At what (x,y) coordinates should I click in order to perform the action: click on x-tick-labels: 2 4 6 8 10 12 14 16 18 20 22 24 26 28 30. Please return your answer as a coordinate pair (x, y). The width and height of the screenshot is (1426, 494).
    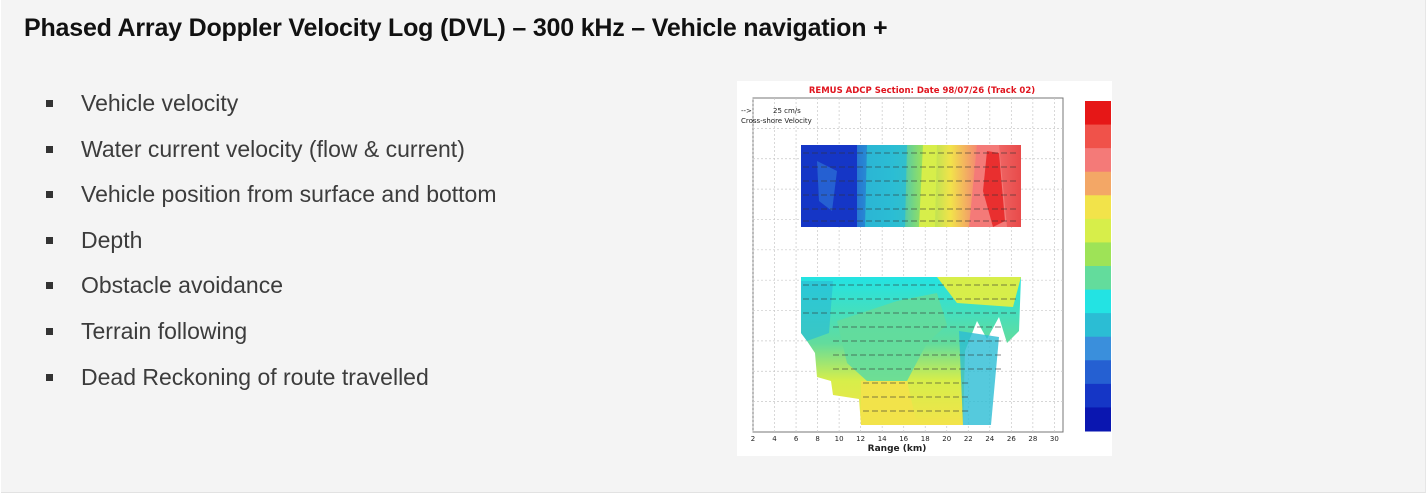
    Looking at the image, I should click on (905, 439).